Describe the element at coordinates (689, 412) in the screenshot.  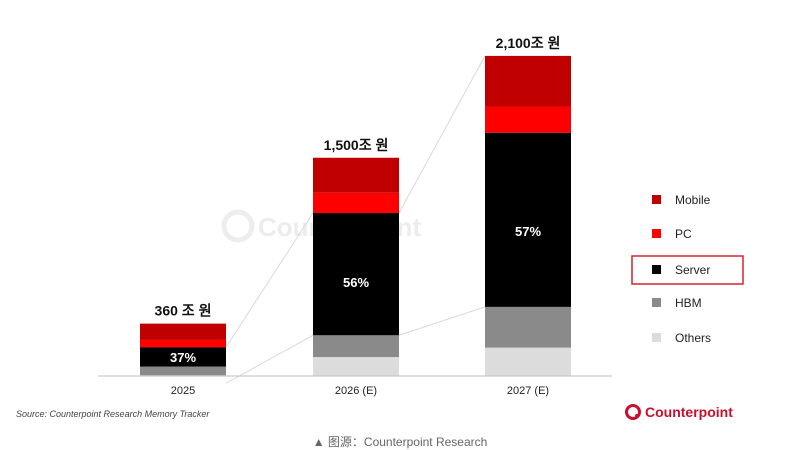
I see `brand-name: Counterpoint` at that location.